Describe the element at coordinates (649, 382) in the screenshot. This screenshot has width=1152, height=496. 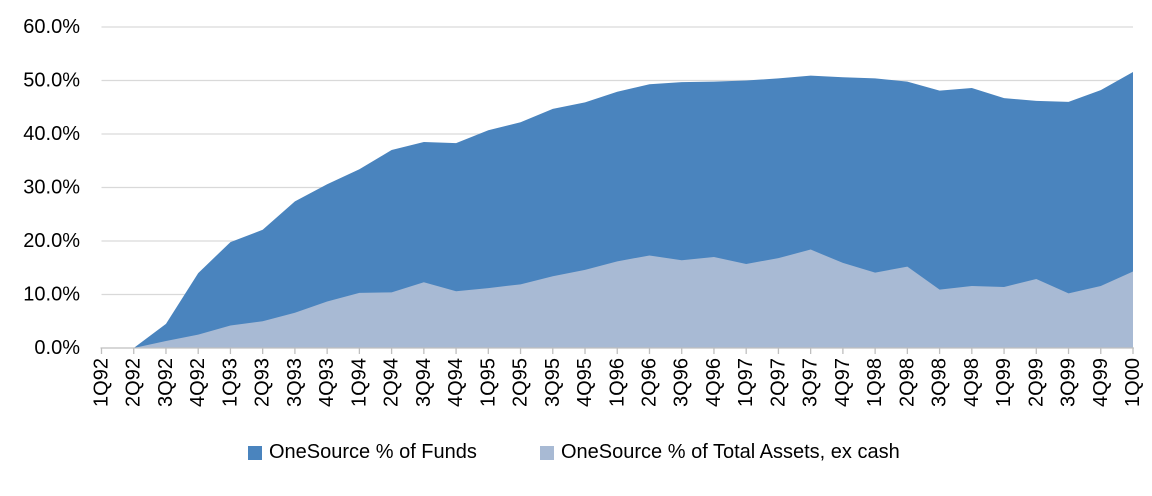
I see `x-axis-label: 2Q96` at that location.